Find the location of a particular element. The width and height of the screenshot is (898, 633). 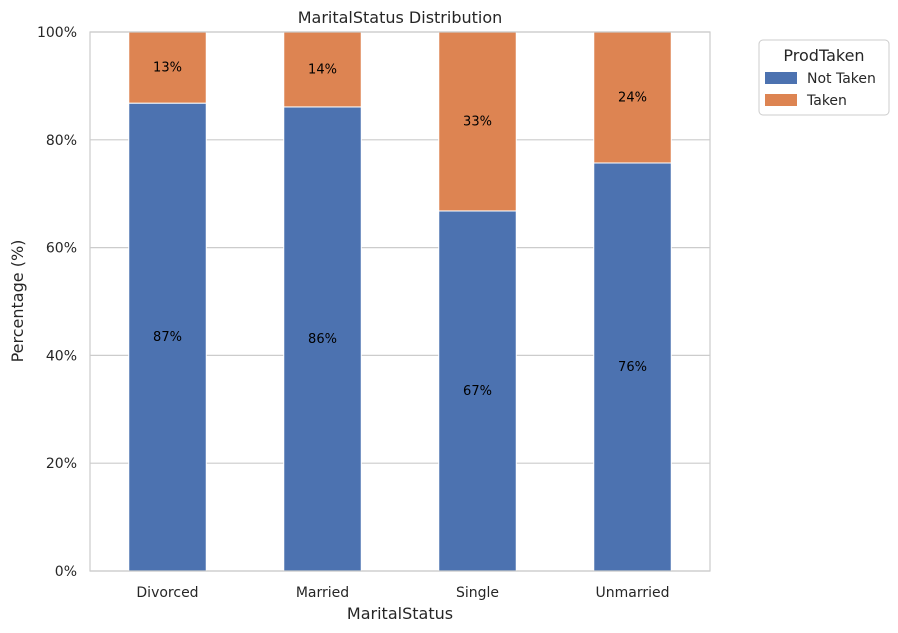

legend: ProdTaken Not Taken Taken is located at coordinates (824, 77).